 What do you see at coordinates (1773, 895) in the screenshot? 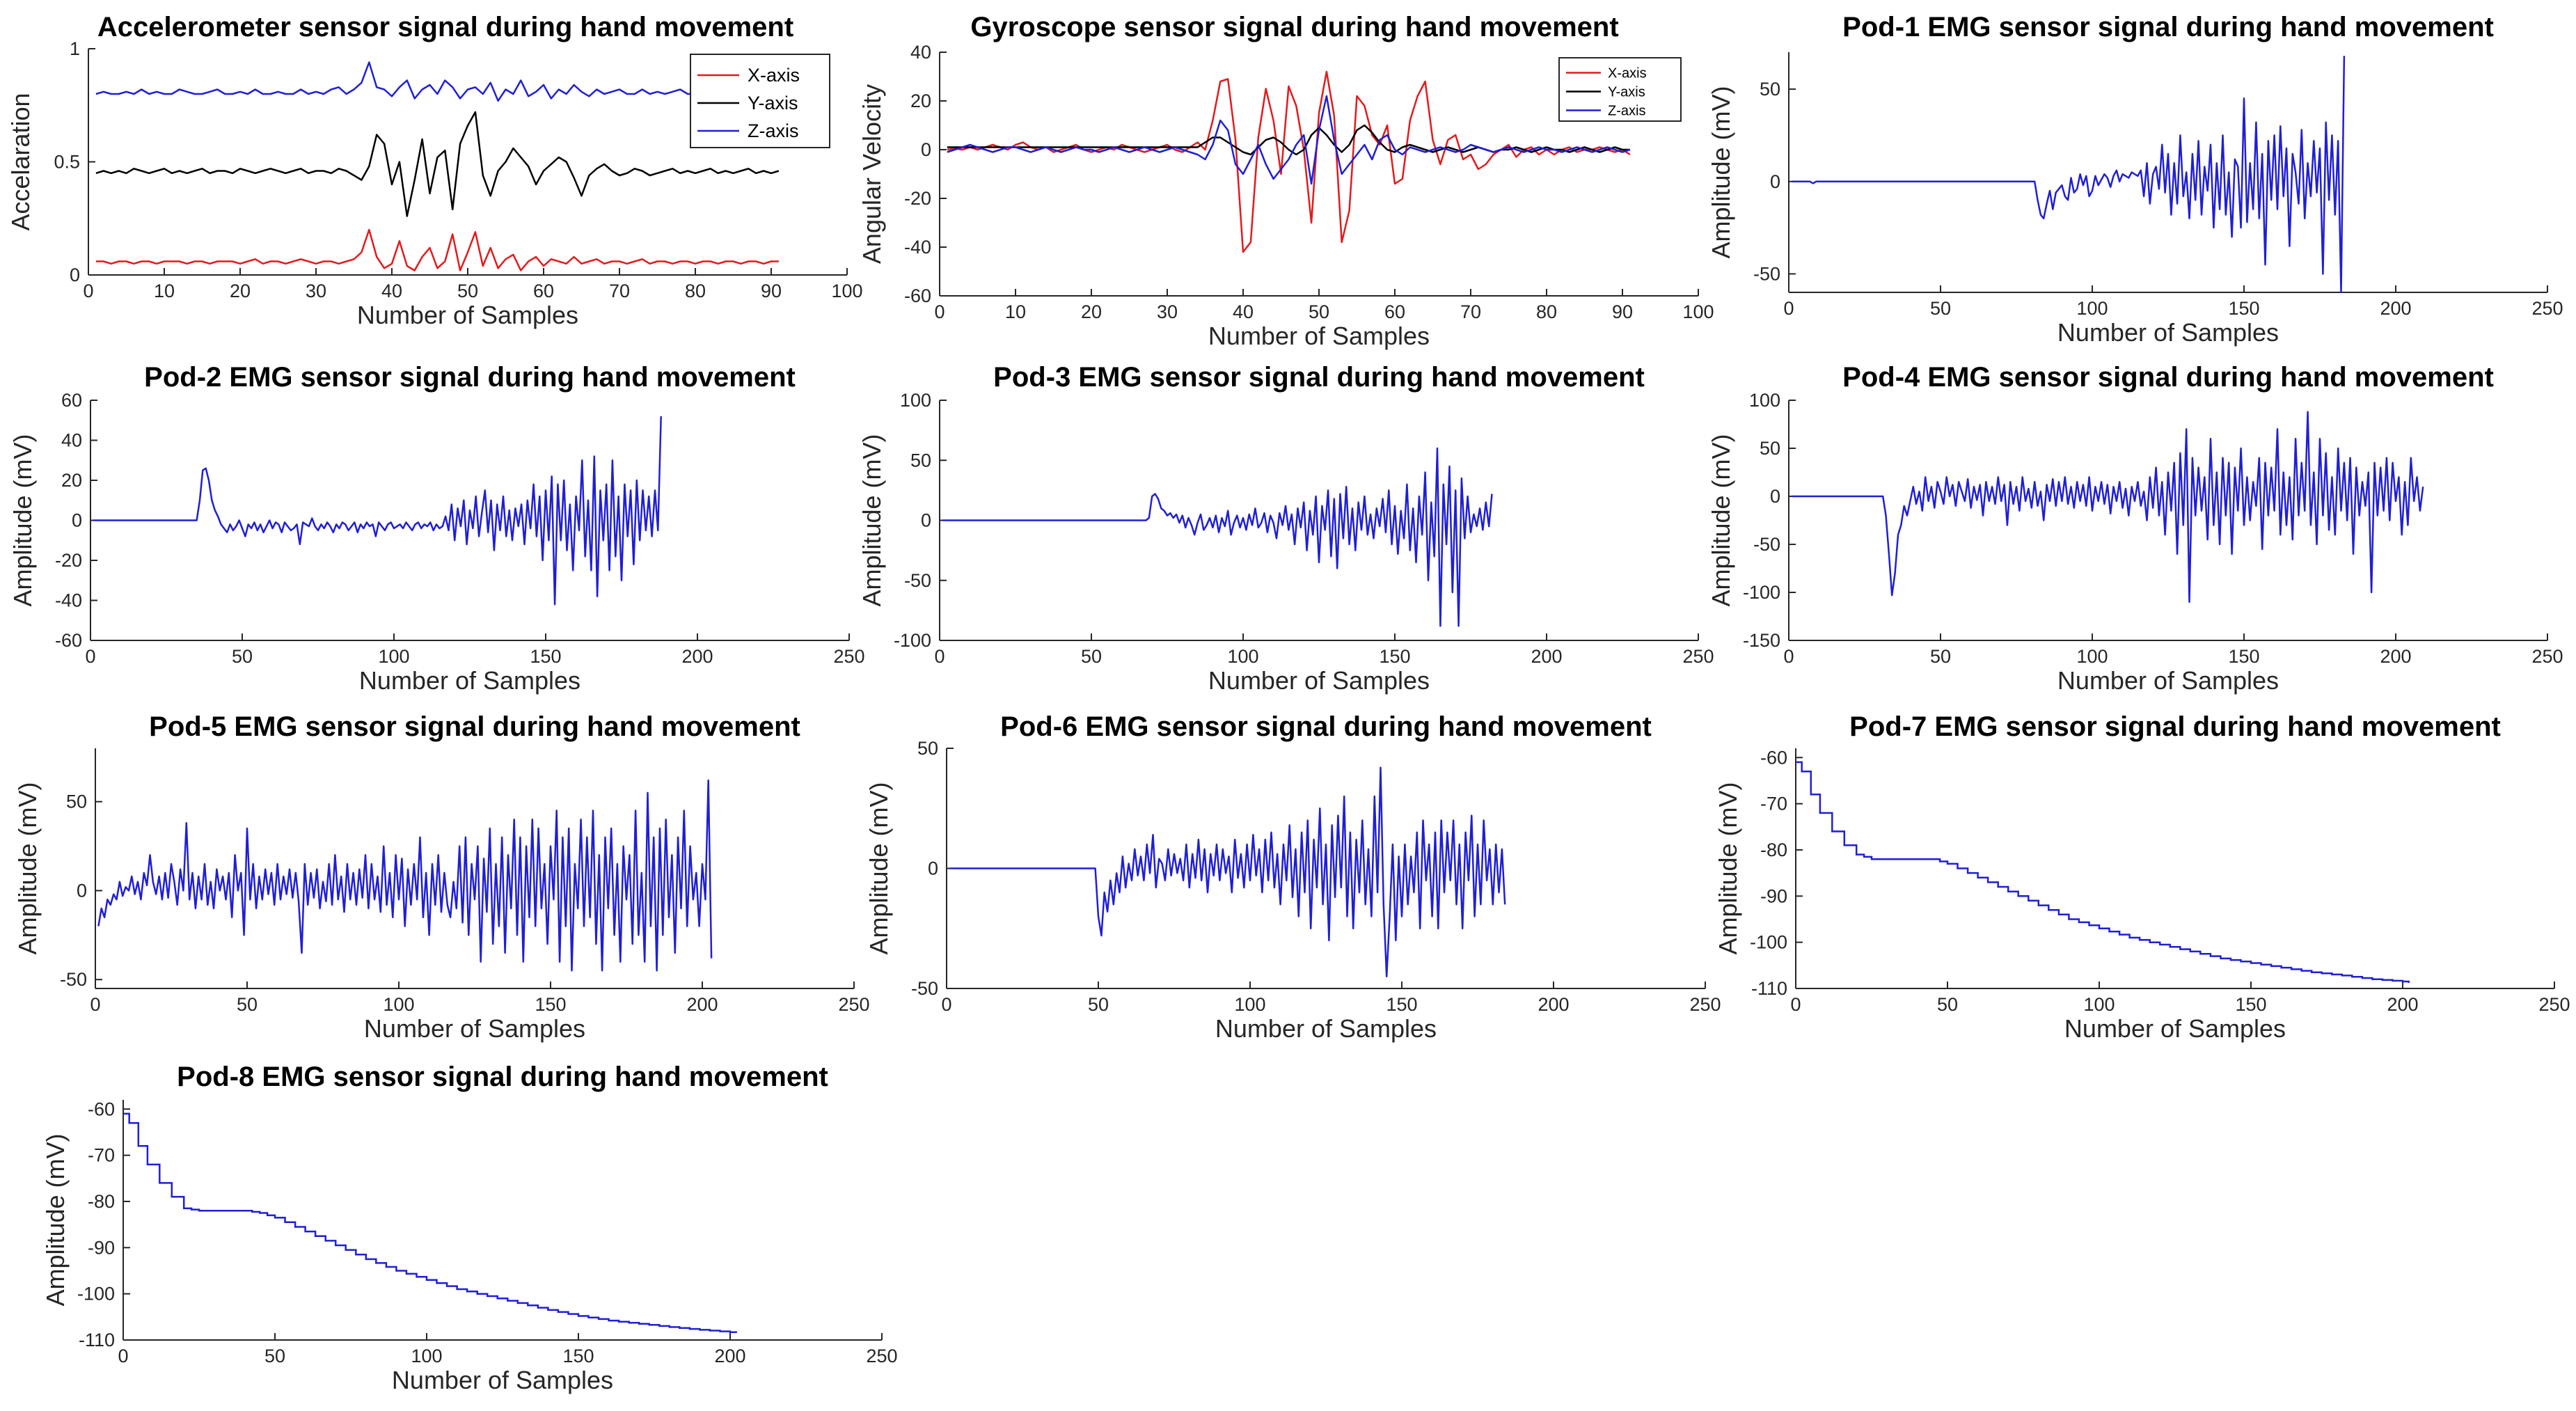
I see `y-tick-label: -90` at bounding box center [1773, 895].